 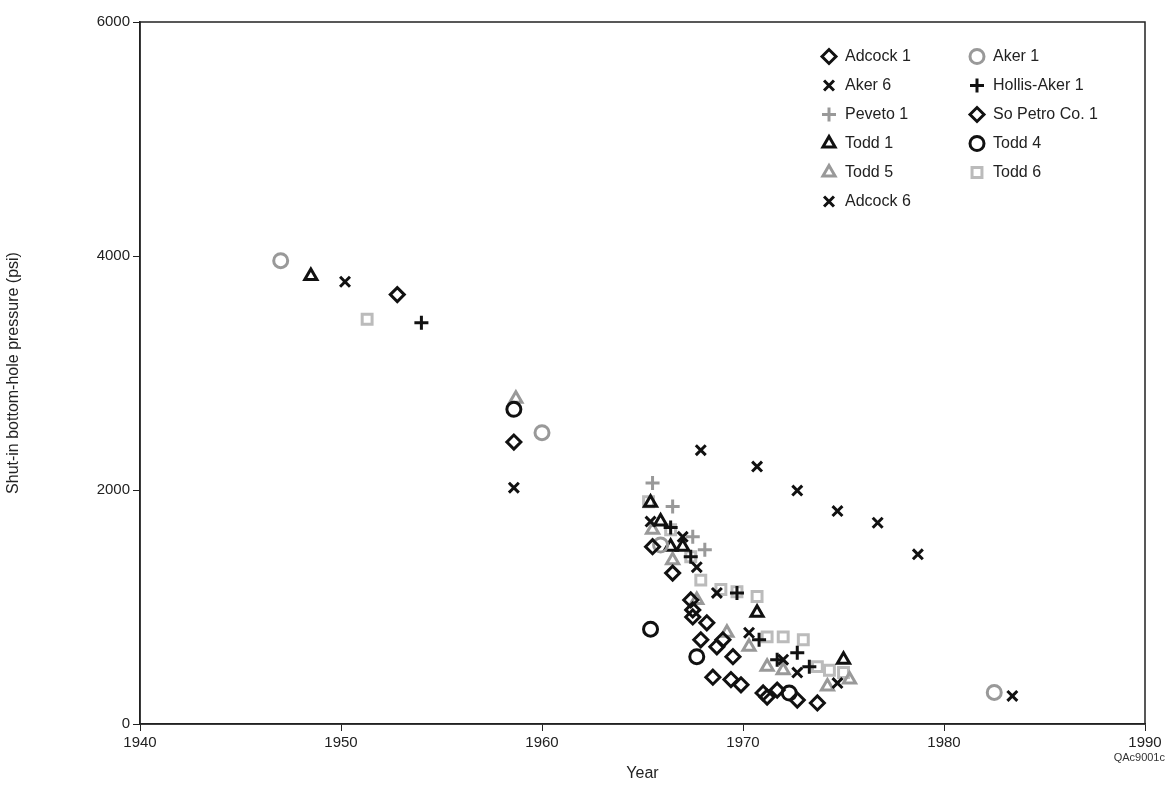 What do you see at coordinates (643, 772) in the screenshot?
I see `x-axis-title: Year` at bounding box center [643, 772].